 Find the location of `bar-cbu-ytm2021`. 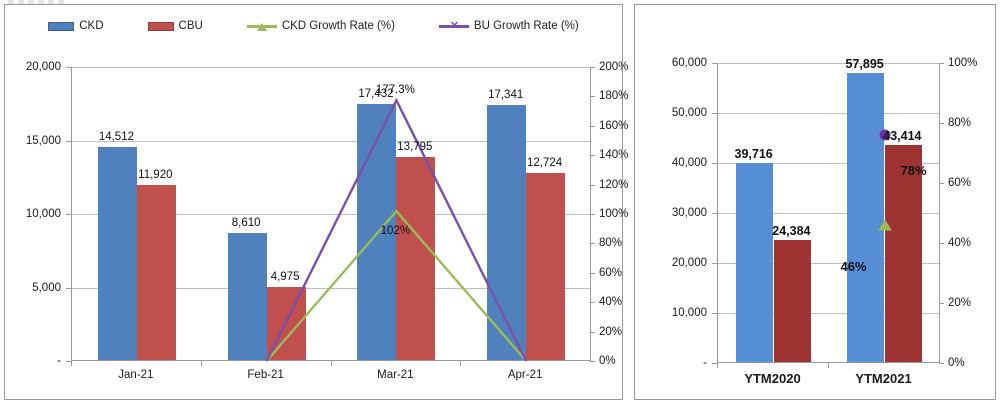

bar-cbu-ytm2021 is located at coordinates (903, 253).